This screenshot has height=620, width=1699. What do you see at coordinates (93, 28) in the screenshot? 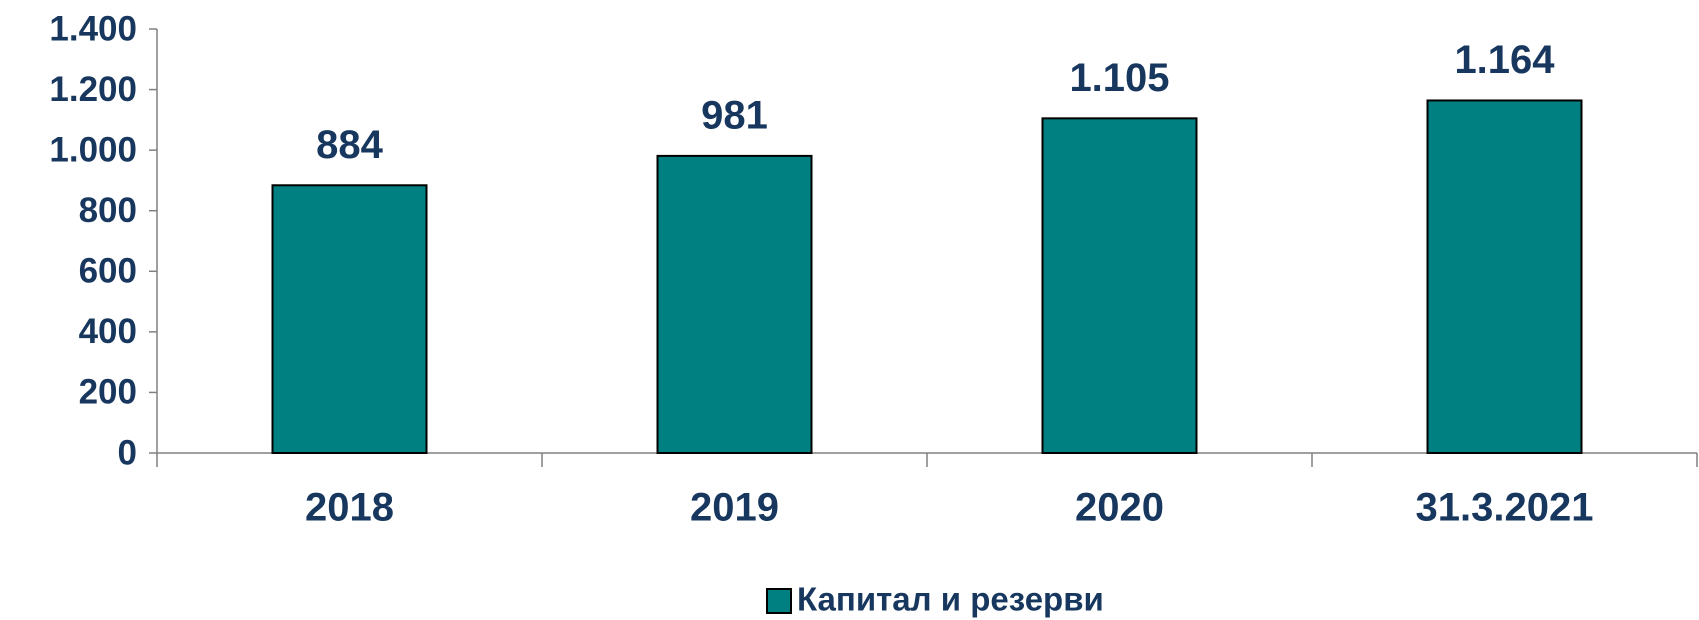
I see `y-tick-label: 1.400` at bounding box center [93, 28].